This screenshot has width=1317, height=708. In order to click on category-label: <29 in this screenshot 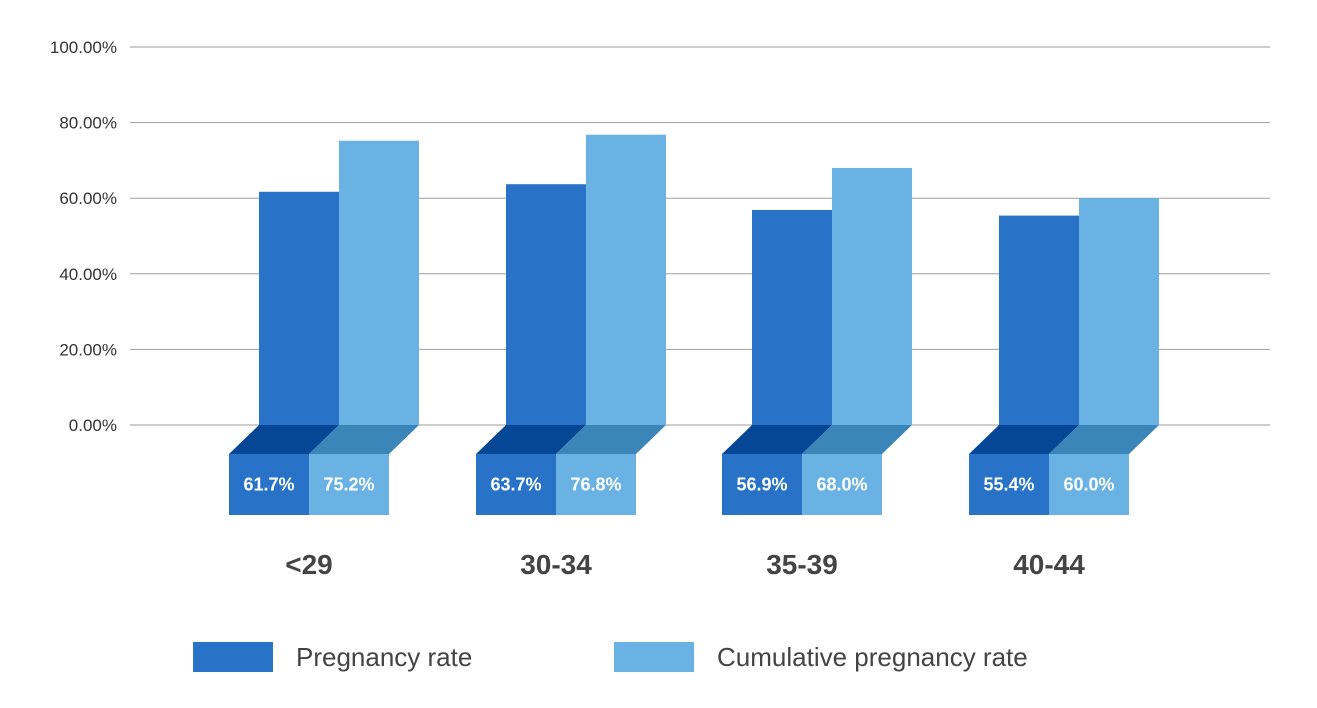, I will do `click(309, 564)`.